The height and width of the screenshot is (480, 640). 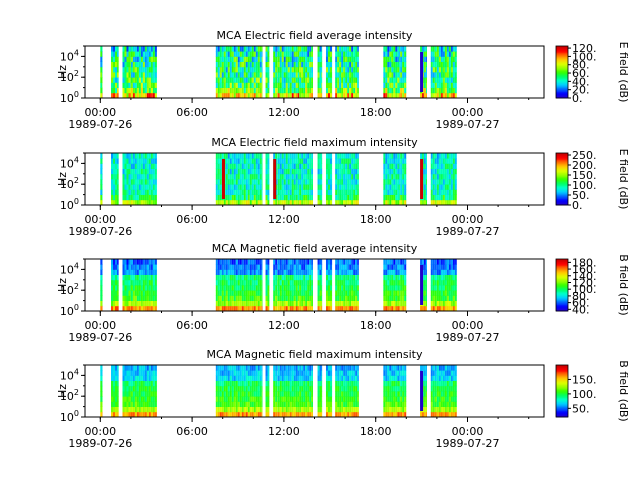 What do you see at coordinates (623, 284) in the screenshot?
I see `colorbar-label: B field (dB)` at bounding box center [623, 284].